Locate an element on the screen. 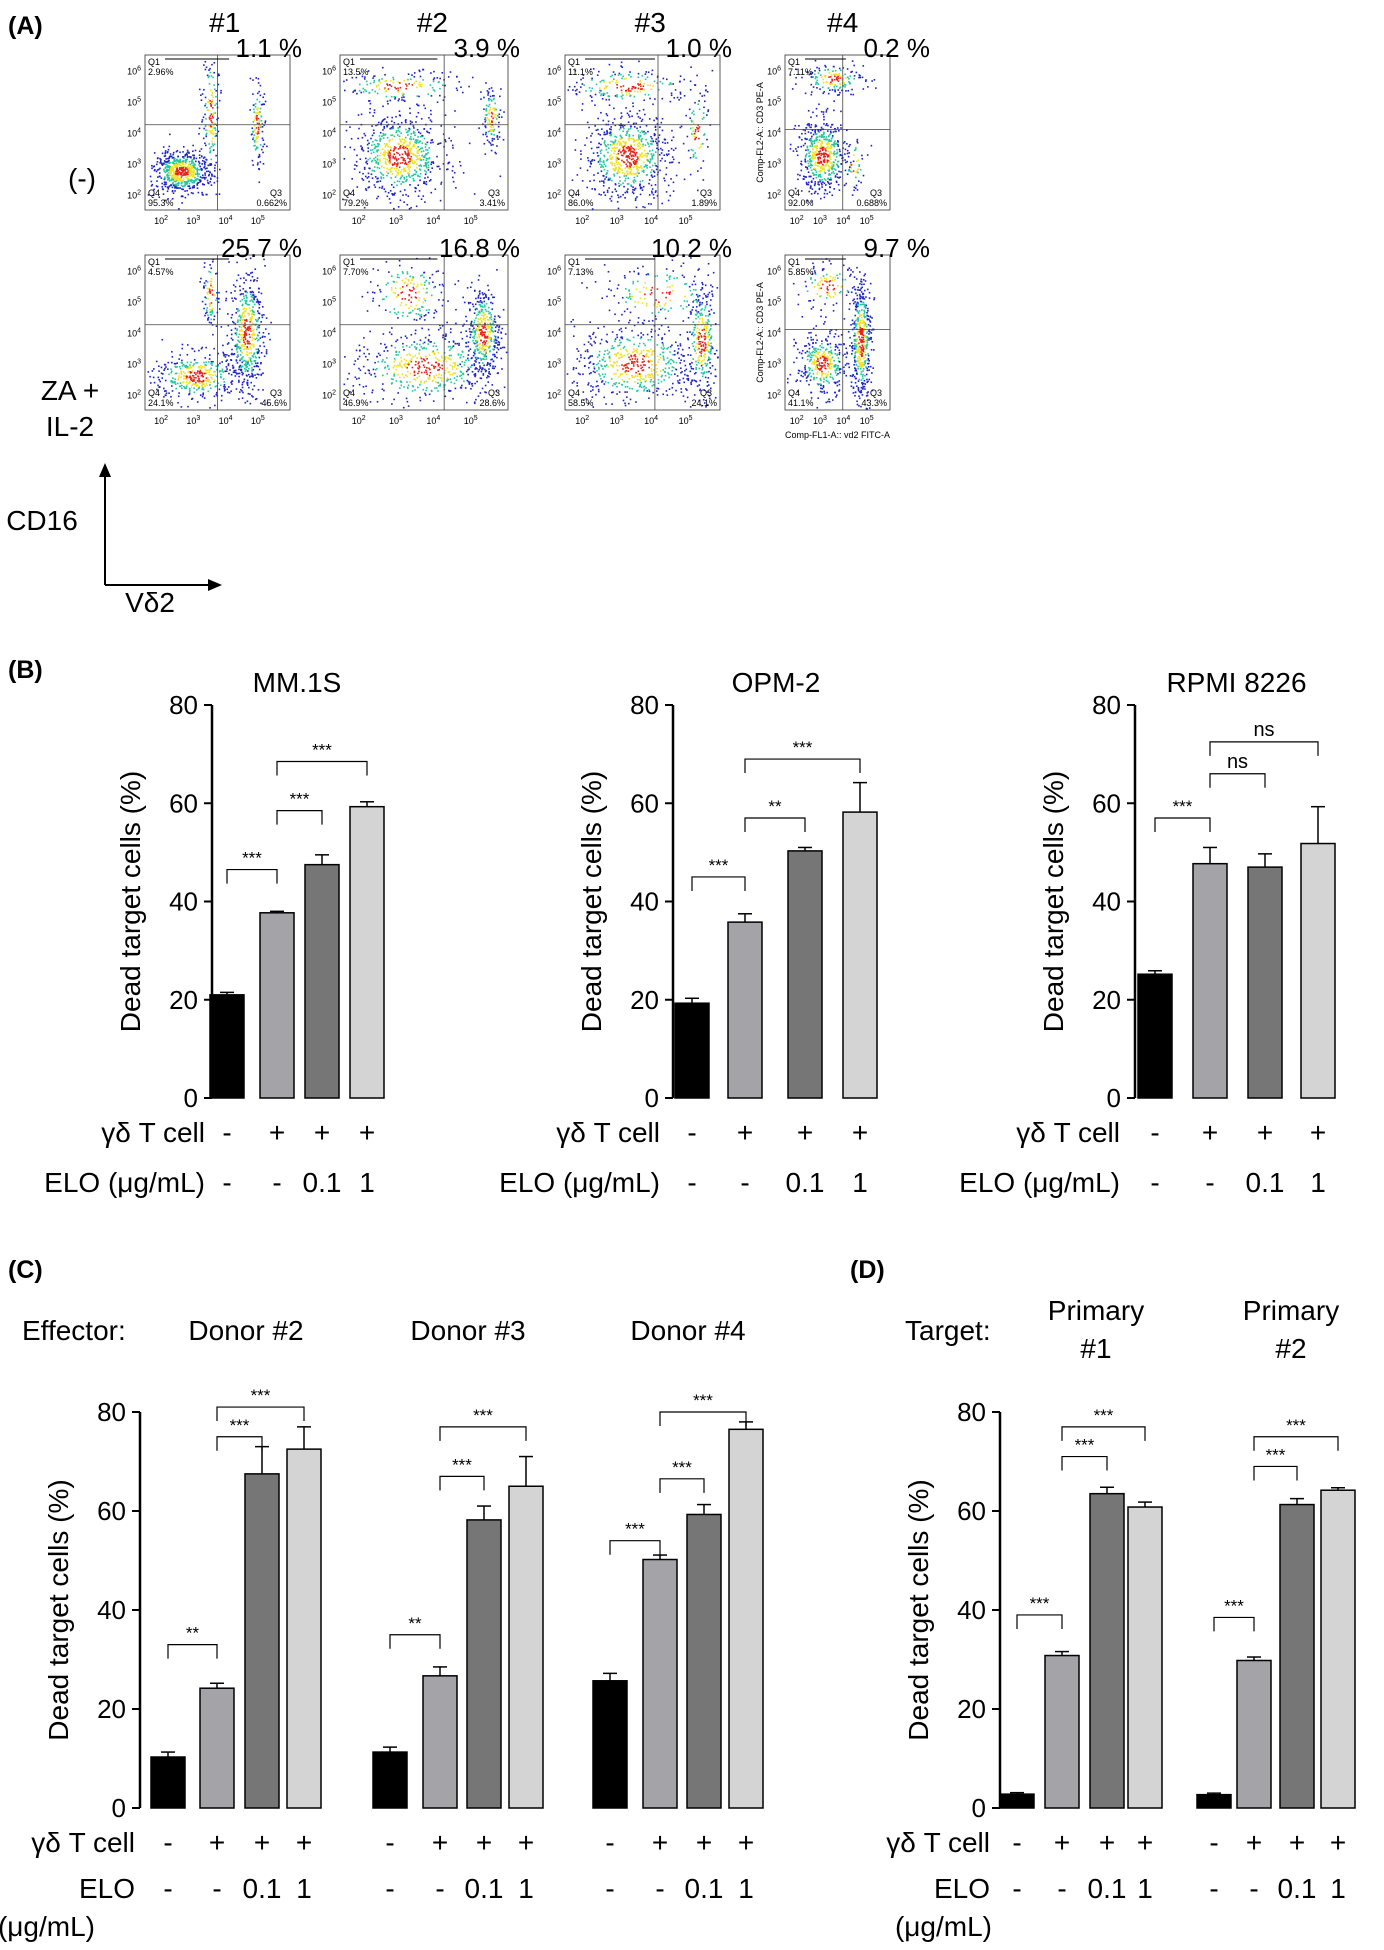 This screenshot has height=1950, width=1384. tick-exponent: 2 is located at coordinates (779, 193).